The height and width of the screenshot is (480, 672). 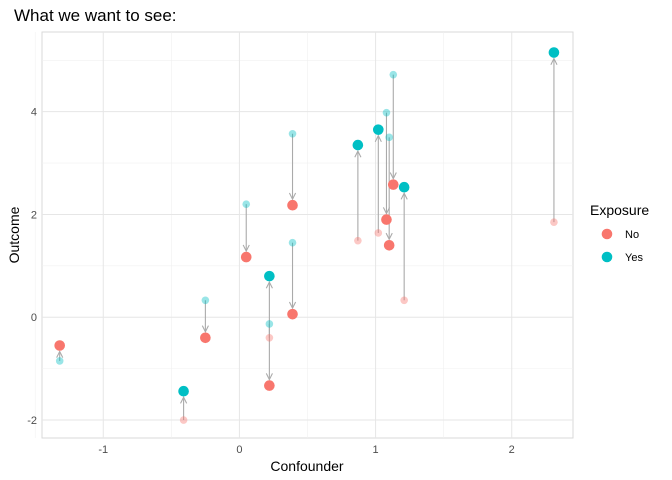 I want to click on legend-label-yes: Yes, so click(x=634, y=258).